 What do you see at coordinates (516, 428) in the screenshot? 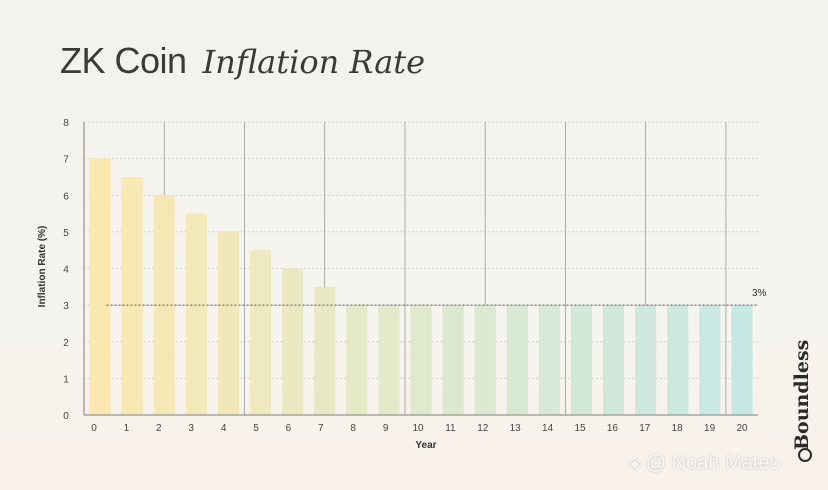
I see `x-tick-label: 13` at bounding box center [516, 428].